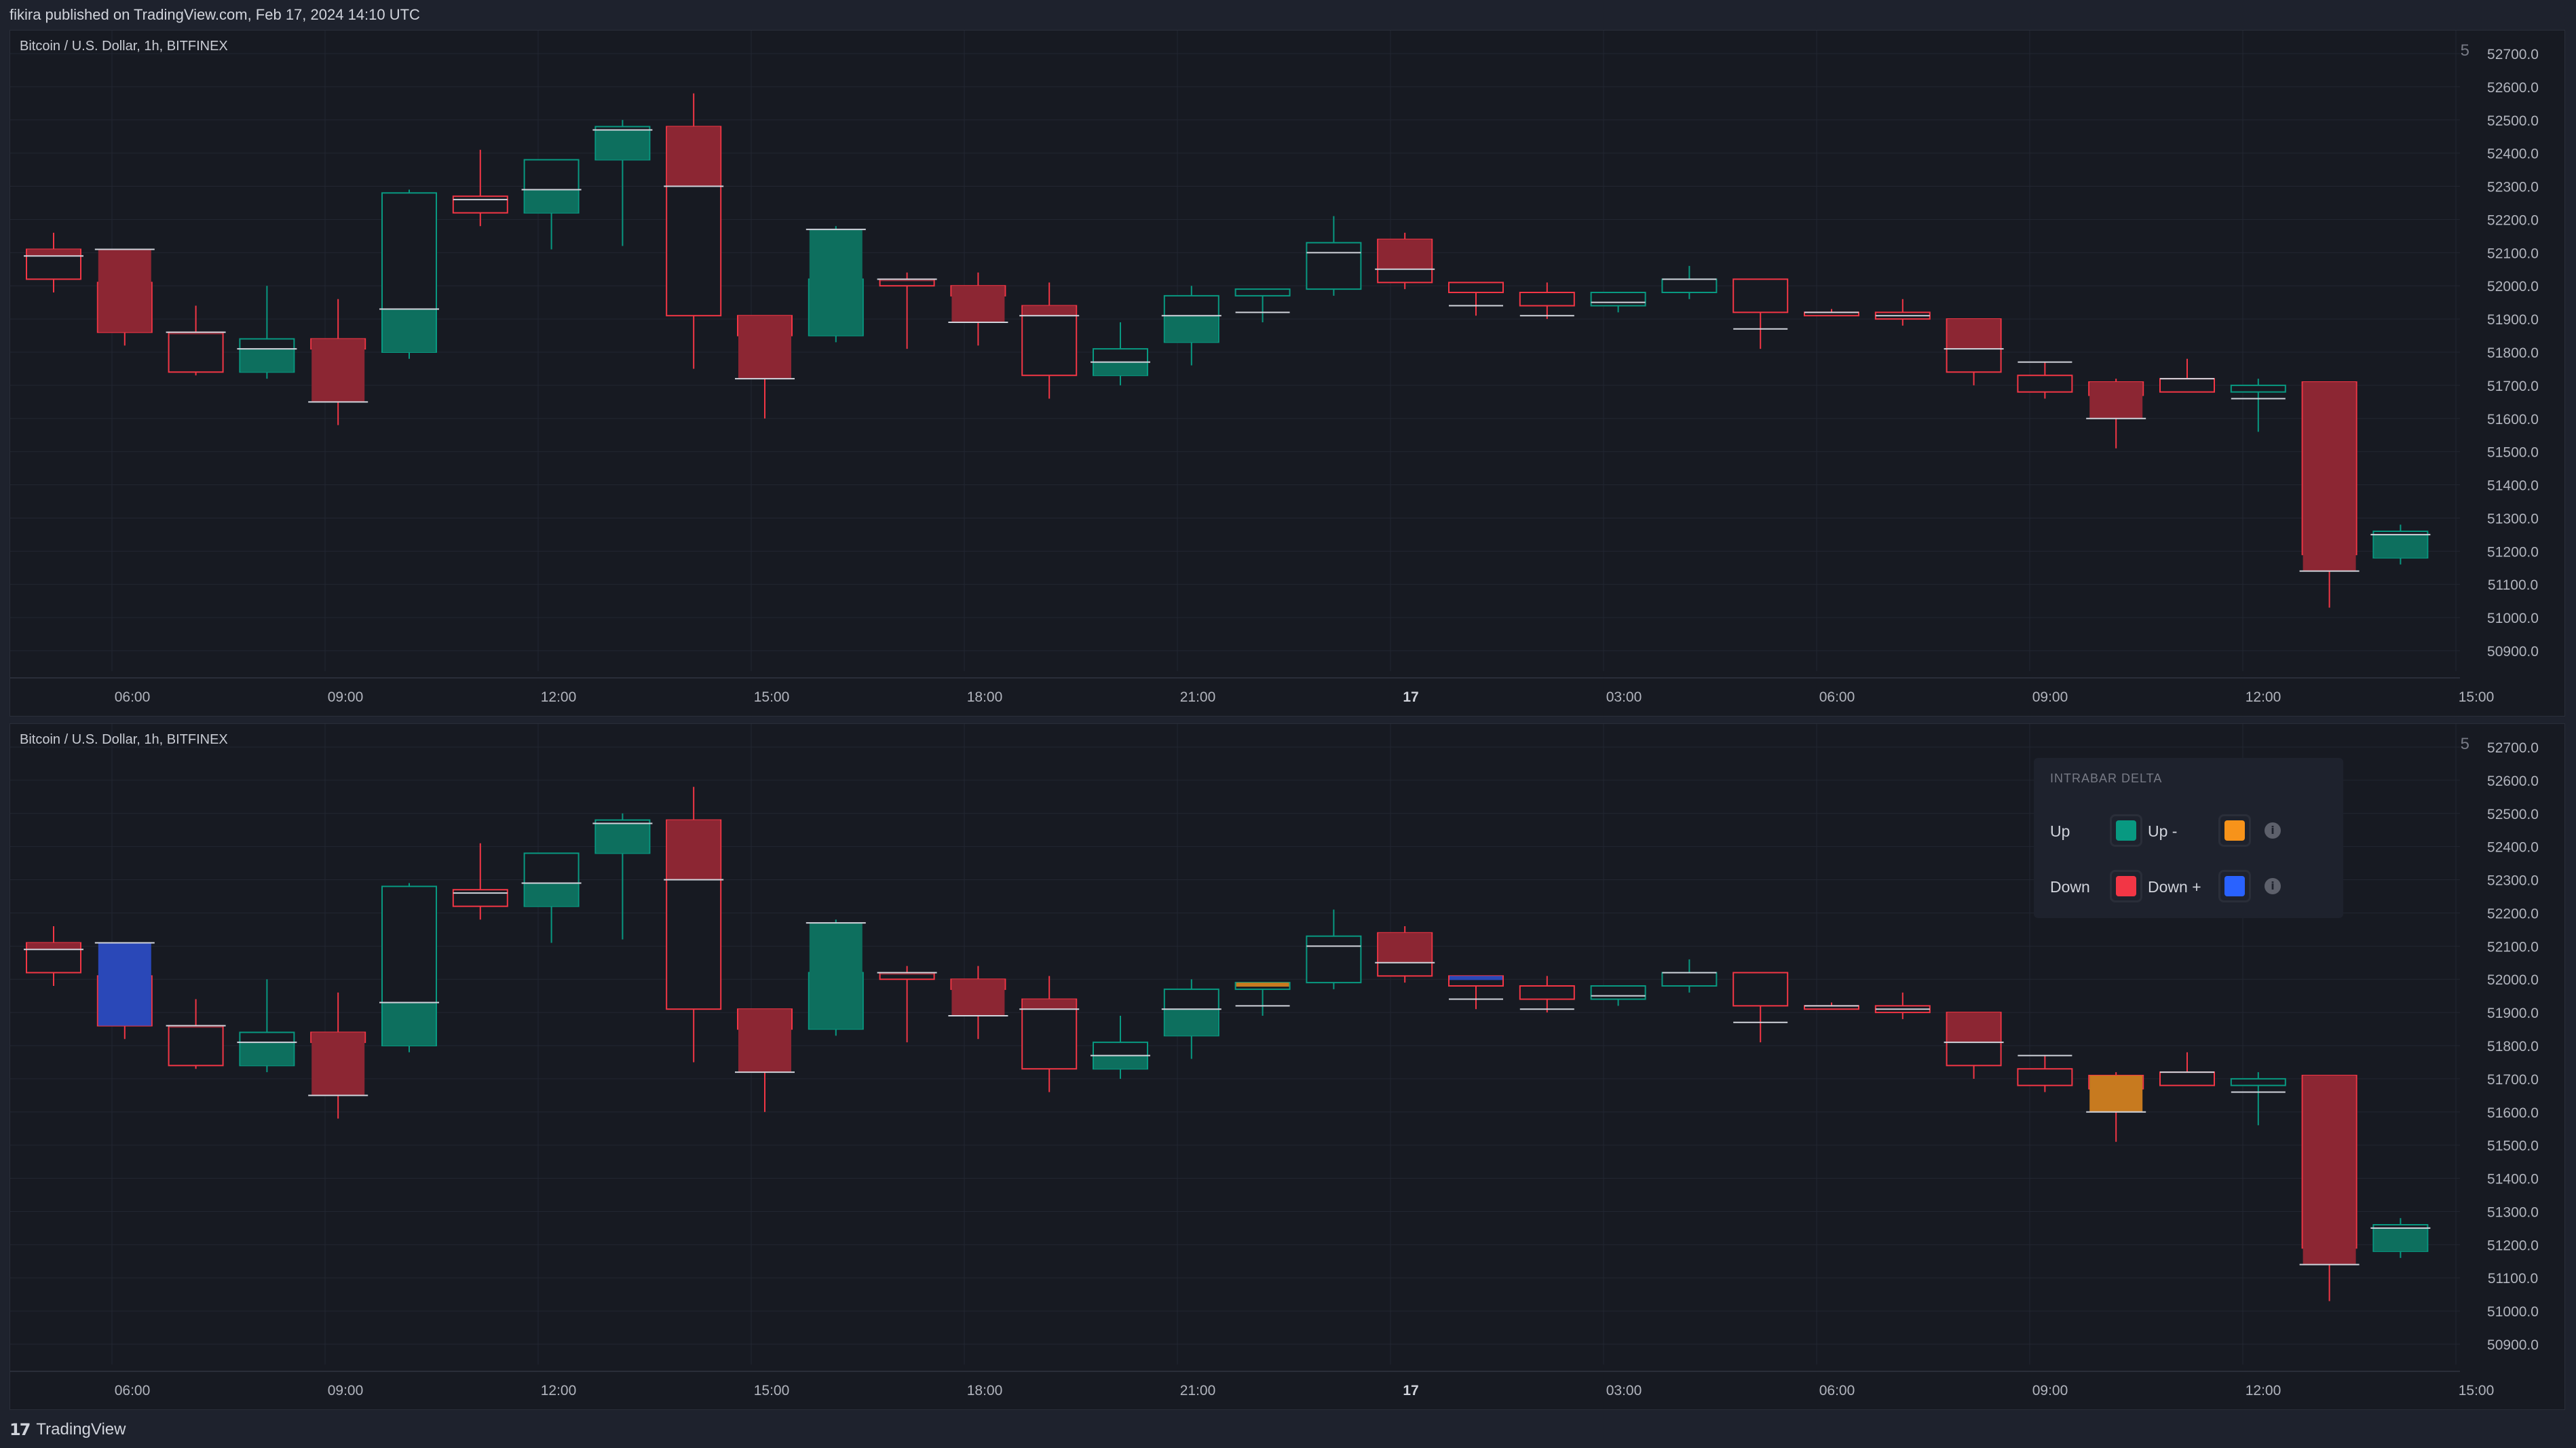  Describe the element at coordinates (2126, 886) in the screenshot. I see `down-color-swatch` at that location.